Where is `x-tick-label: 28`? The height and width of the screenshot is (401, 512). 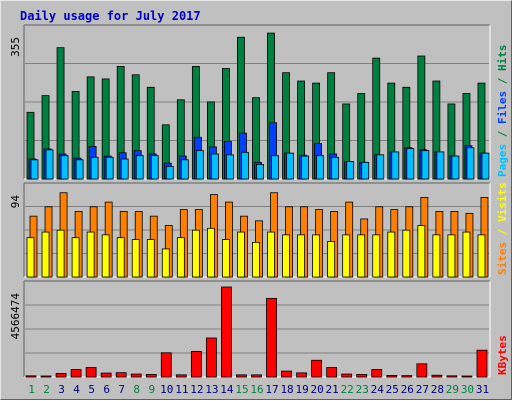 x-tick-label: 28 is located at coordinates (437, 389).